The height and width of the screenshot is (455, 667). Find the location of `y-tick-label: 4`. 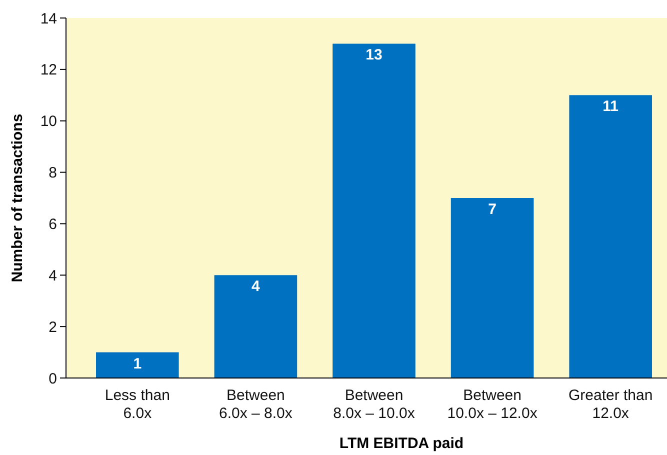

y-tick-label: 4 is located at coordinates (52, 275).